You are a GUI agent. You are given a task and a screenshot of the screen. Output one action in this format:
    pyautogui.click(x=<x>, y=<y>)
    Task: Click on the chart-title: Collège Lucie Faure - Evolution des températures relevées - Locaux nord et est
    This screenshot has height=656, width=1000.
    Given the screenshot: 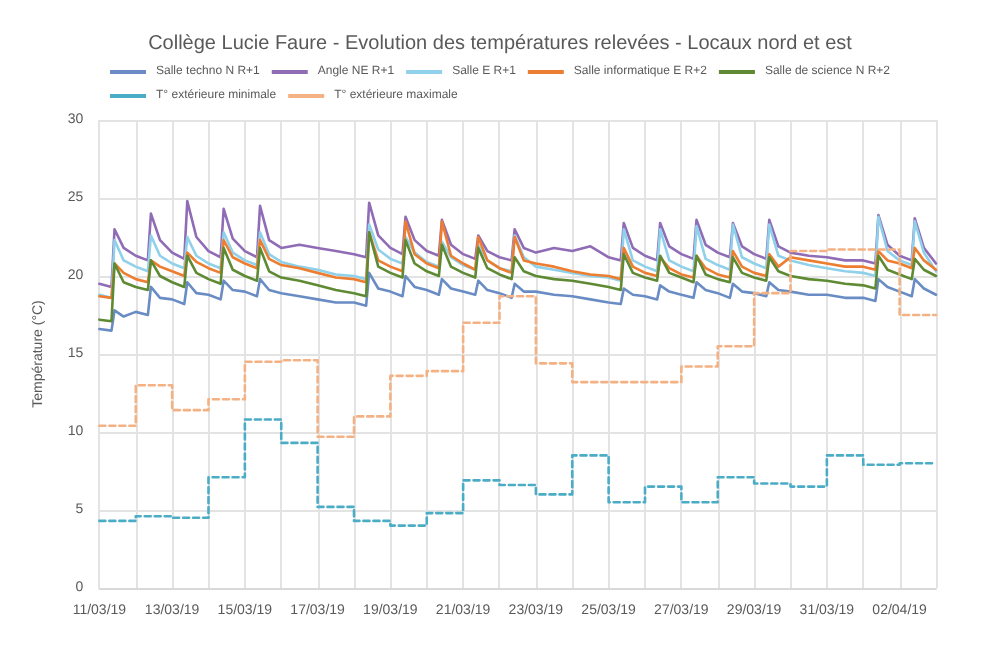 What is the action you would take?
    pyautogui.click(x=500, y=44)
    